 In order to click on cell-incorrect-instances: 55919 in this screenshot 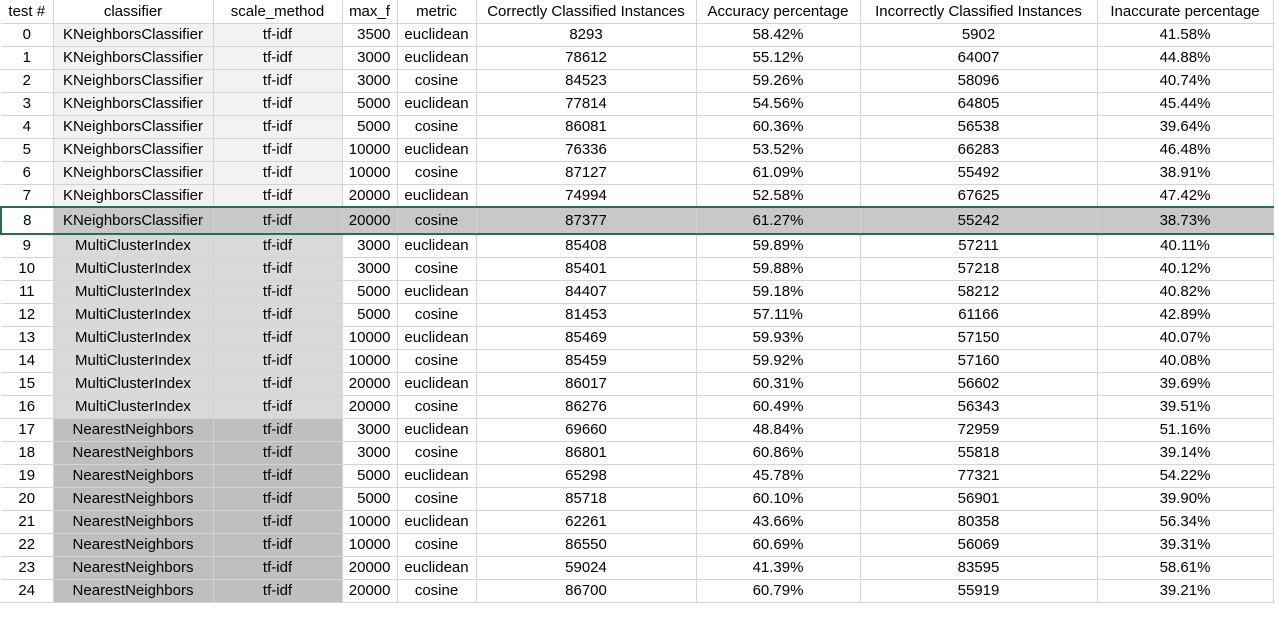, I will do `click(979, 591)`.